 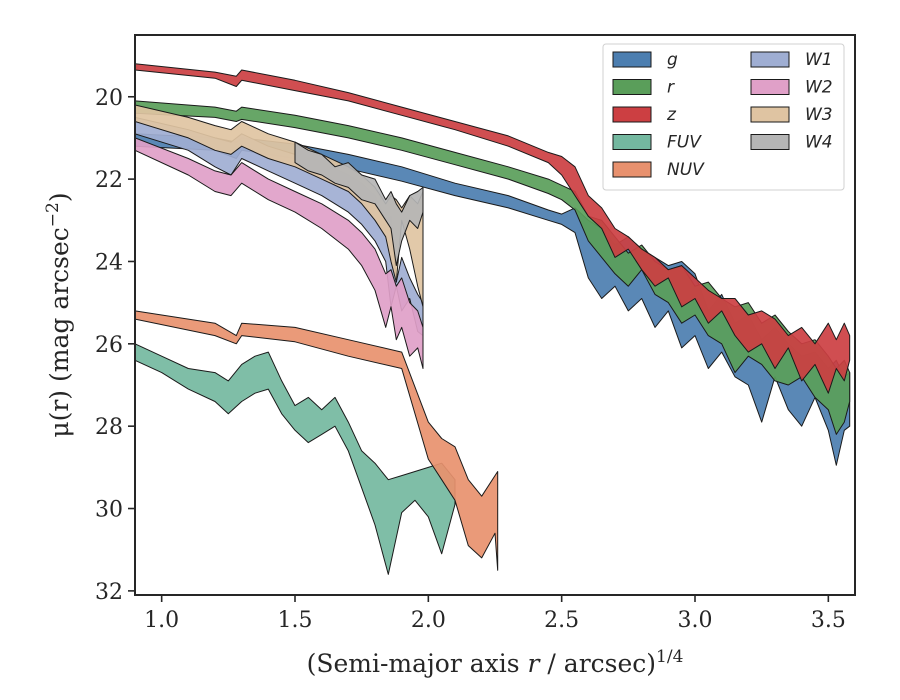 I want to click on y-tick-label: 22, so click(x=109, y=180).